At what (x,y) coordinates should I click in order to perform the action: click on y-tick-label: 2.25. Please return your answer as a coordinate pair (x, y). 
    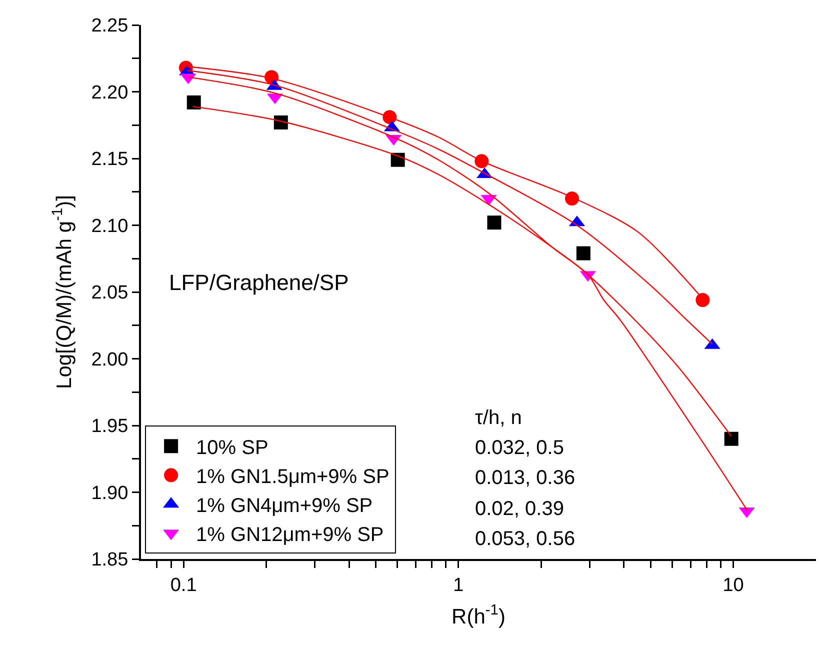
    Looking at the image, I should click on (109, 26).